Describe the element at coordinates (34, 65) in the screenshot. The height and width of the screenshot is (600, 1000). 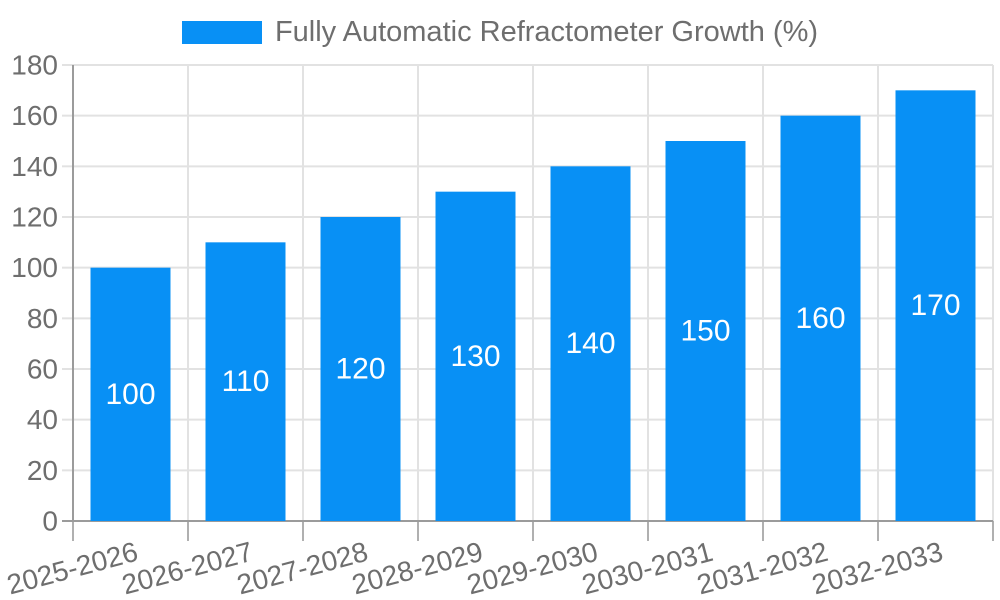
I see `y-axis-tick-label: 180` at that location.